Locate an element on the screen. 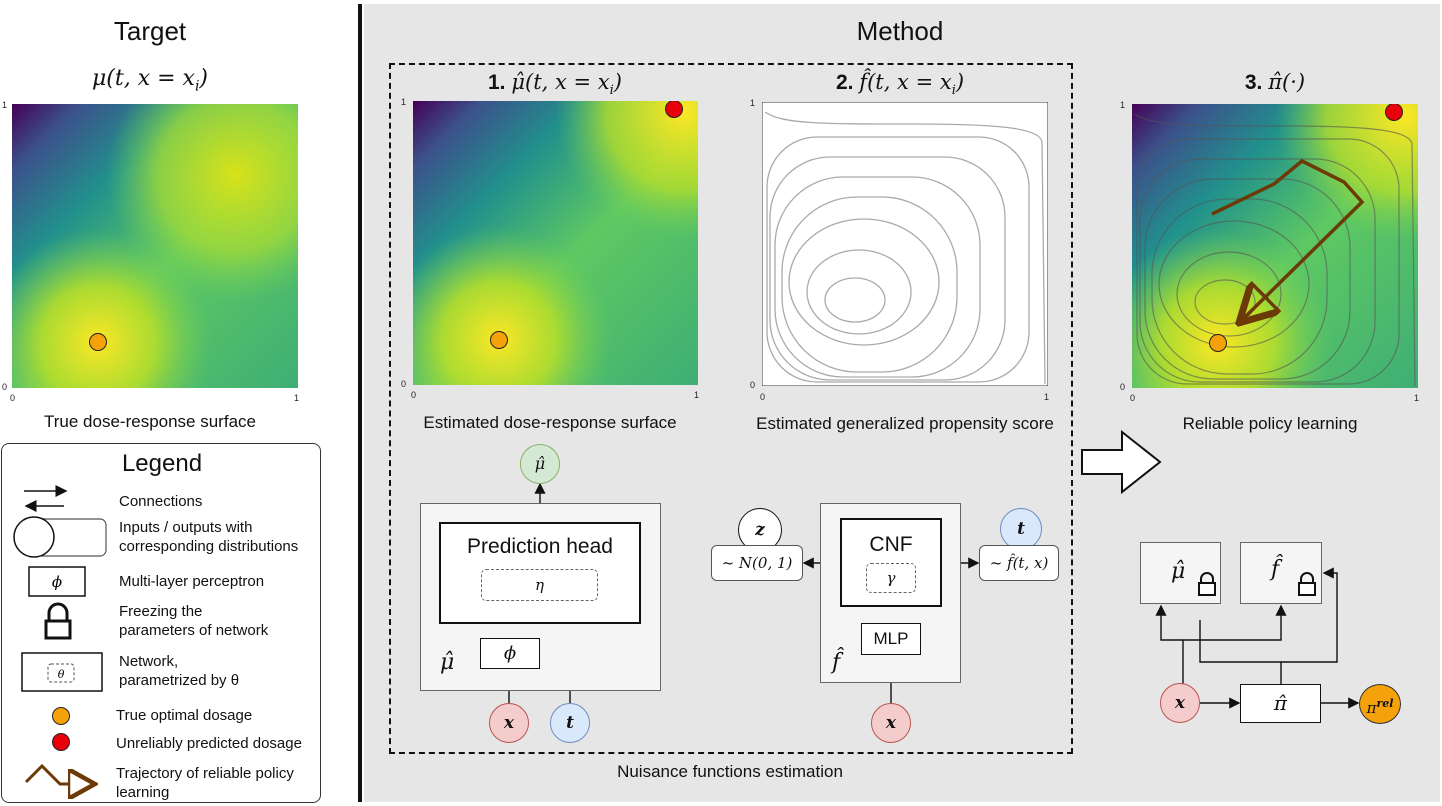 The image size is (1442, 806). policy-output-node: πrel is located at coordinates (1380, 704).